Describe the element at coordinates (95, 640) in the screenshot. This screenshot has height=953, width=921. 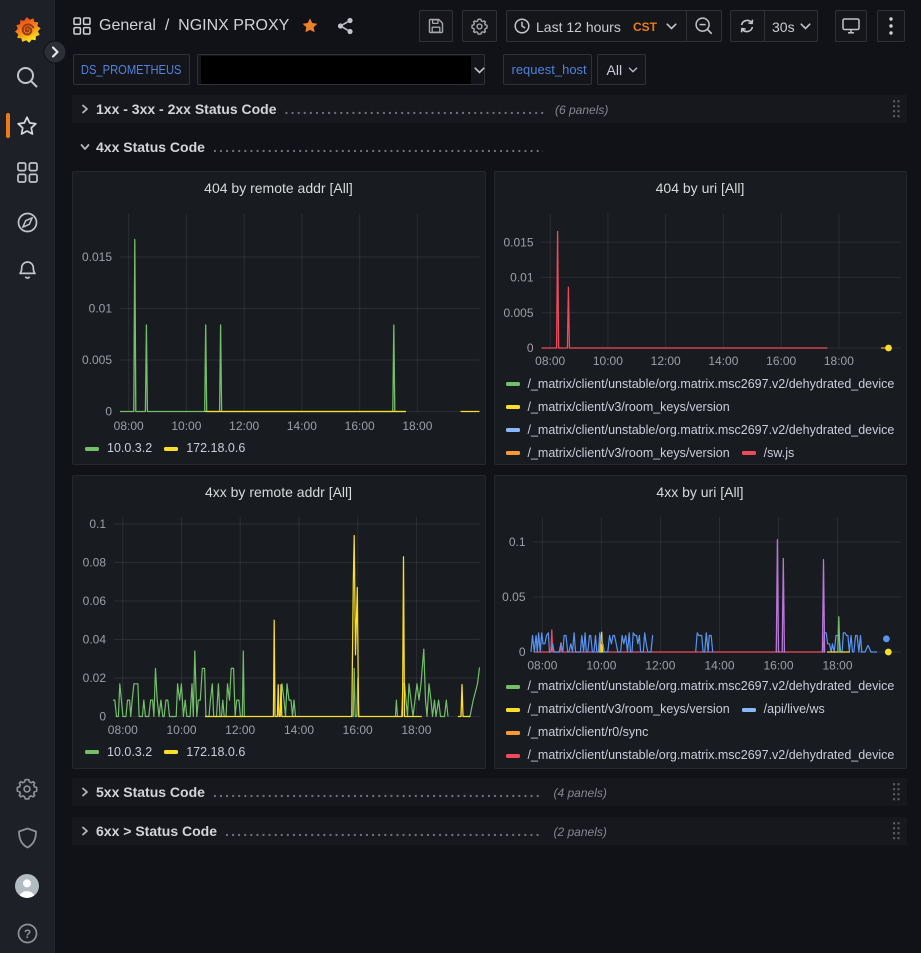
I see `svg-text: 0.04` at that location.